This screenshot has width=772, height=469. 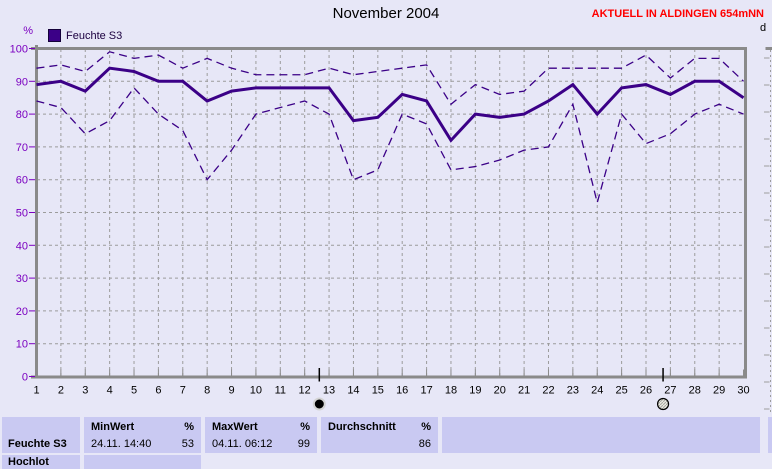 I want to click on svg-text: 25, so click(x=621, y=391).